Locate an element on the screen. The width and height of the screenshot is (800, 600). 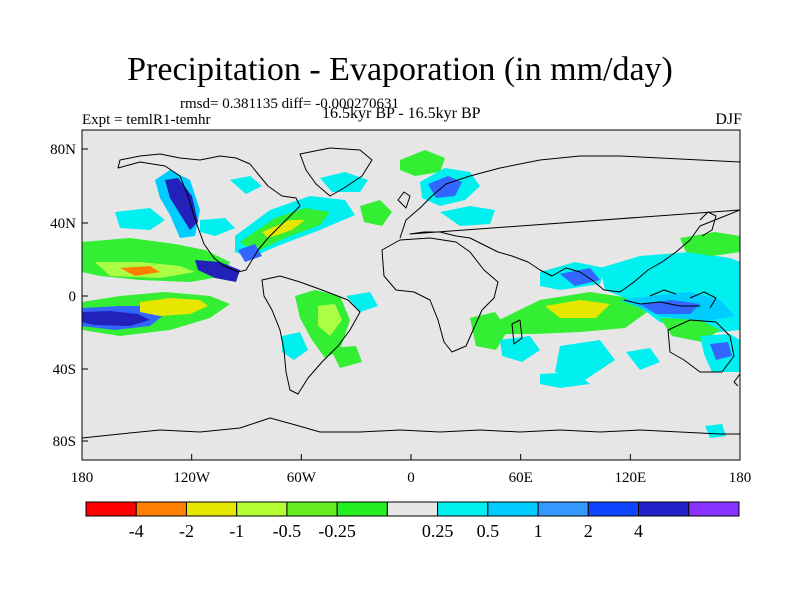
field-south-indian-cyan is located at coordinates (585, 360).